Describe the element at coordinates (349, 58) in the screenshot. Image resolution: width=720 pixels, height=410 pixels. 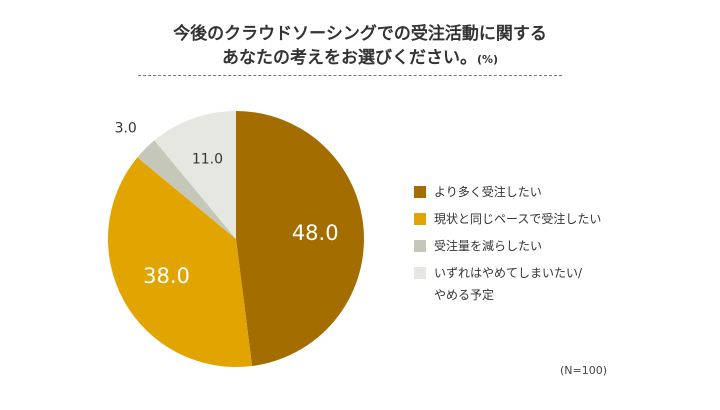
I see `chart-title-line-2-text: あなたの考えをお選びください。` at that location.